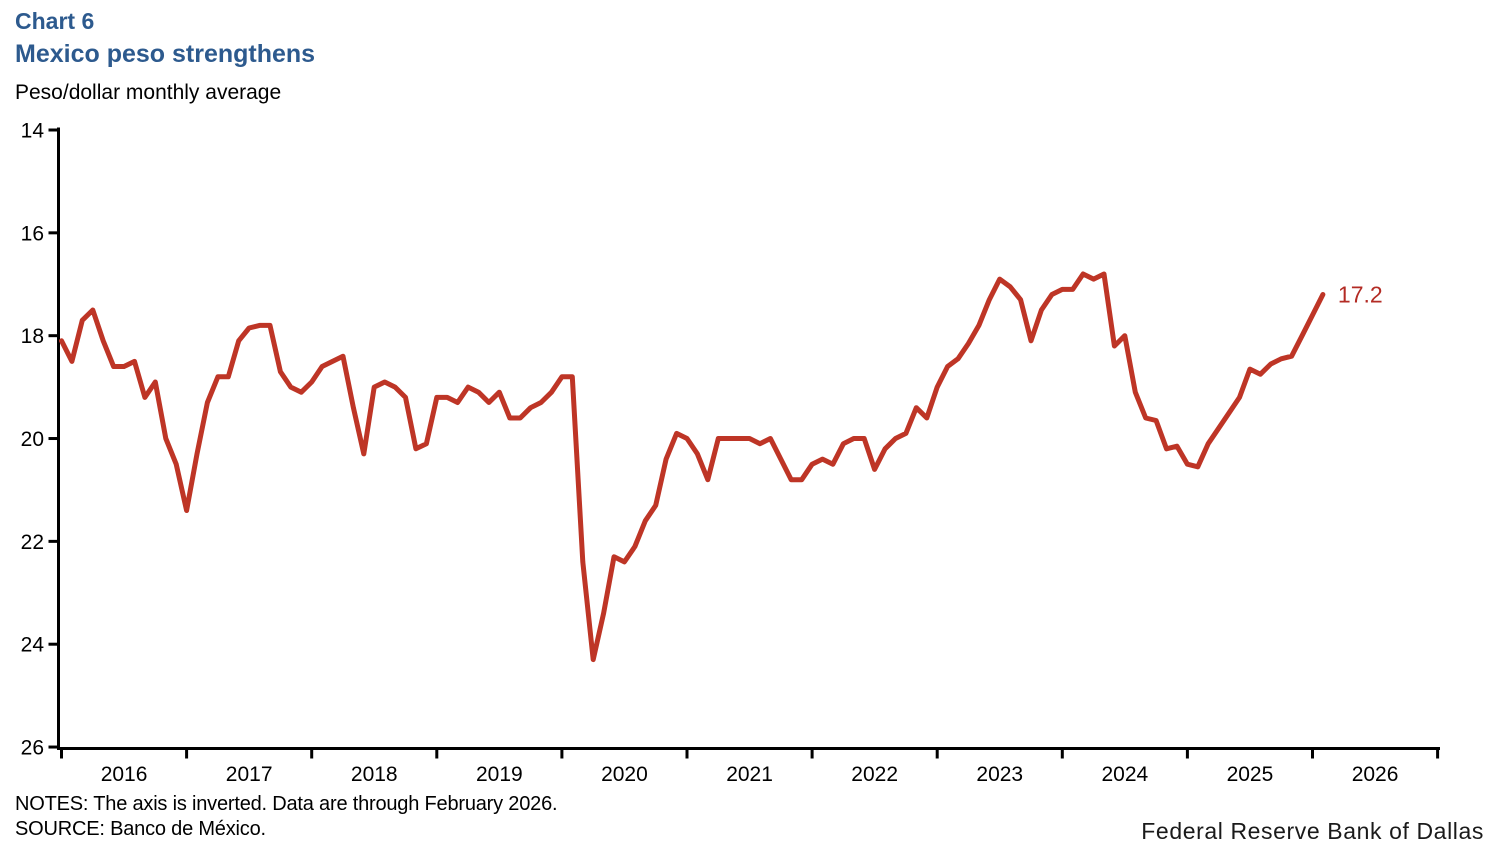  Describe the element at coordinates (140, 829) in the screenshot. I see `source-text: SOURCE: Banco de México.` at that location.